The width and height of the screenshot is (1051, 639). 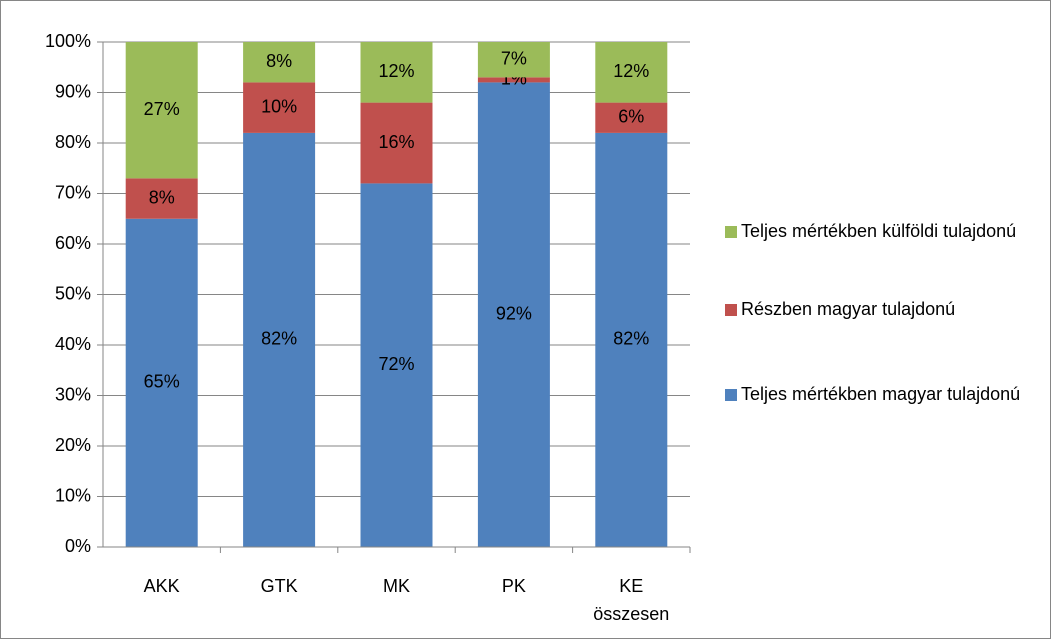 I want to click on data-label: 7%, so click(x=514, y=58).